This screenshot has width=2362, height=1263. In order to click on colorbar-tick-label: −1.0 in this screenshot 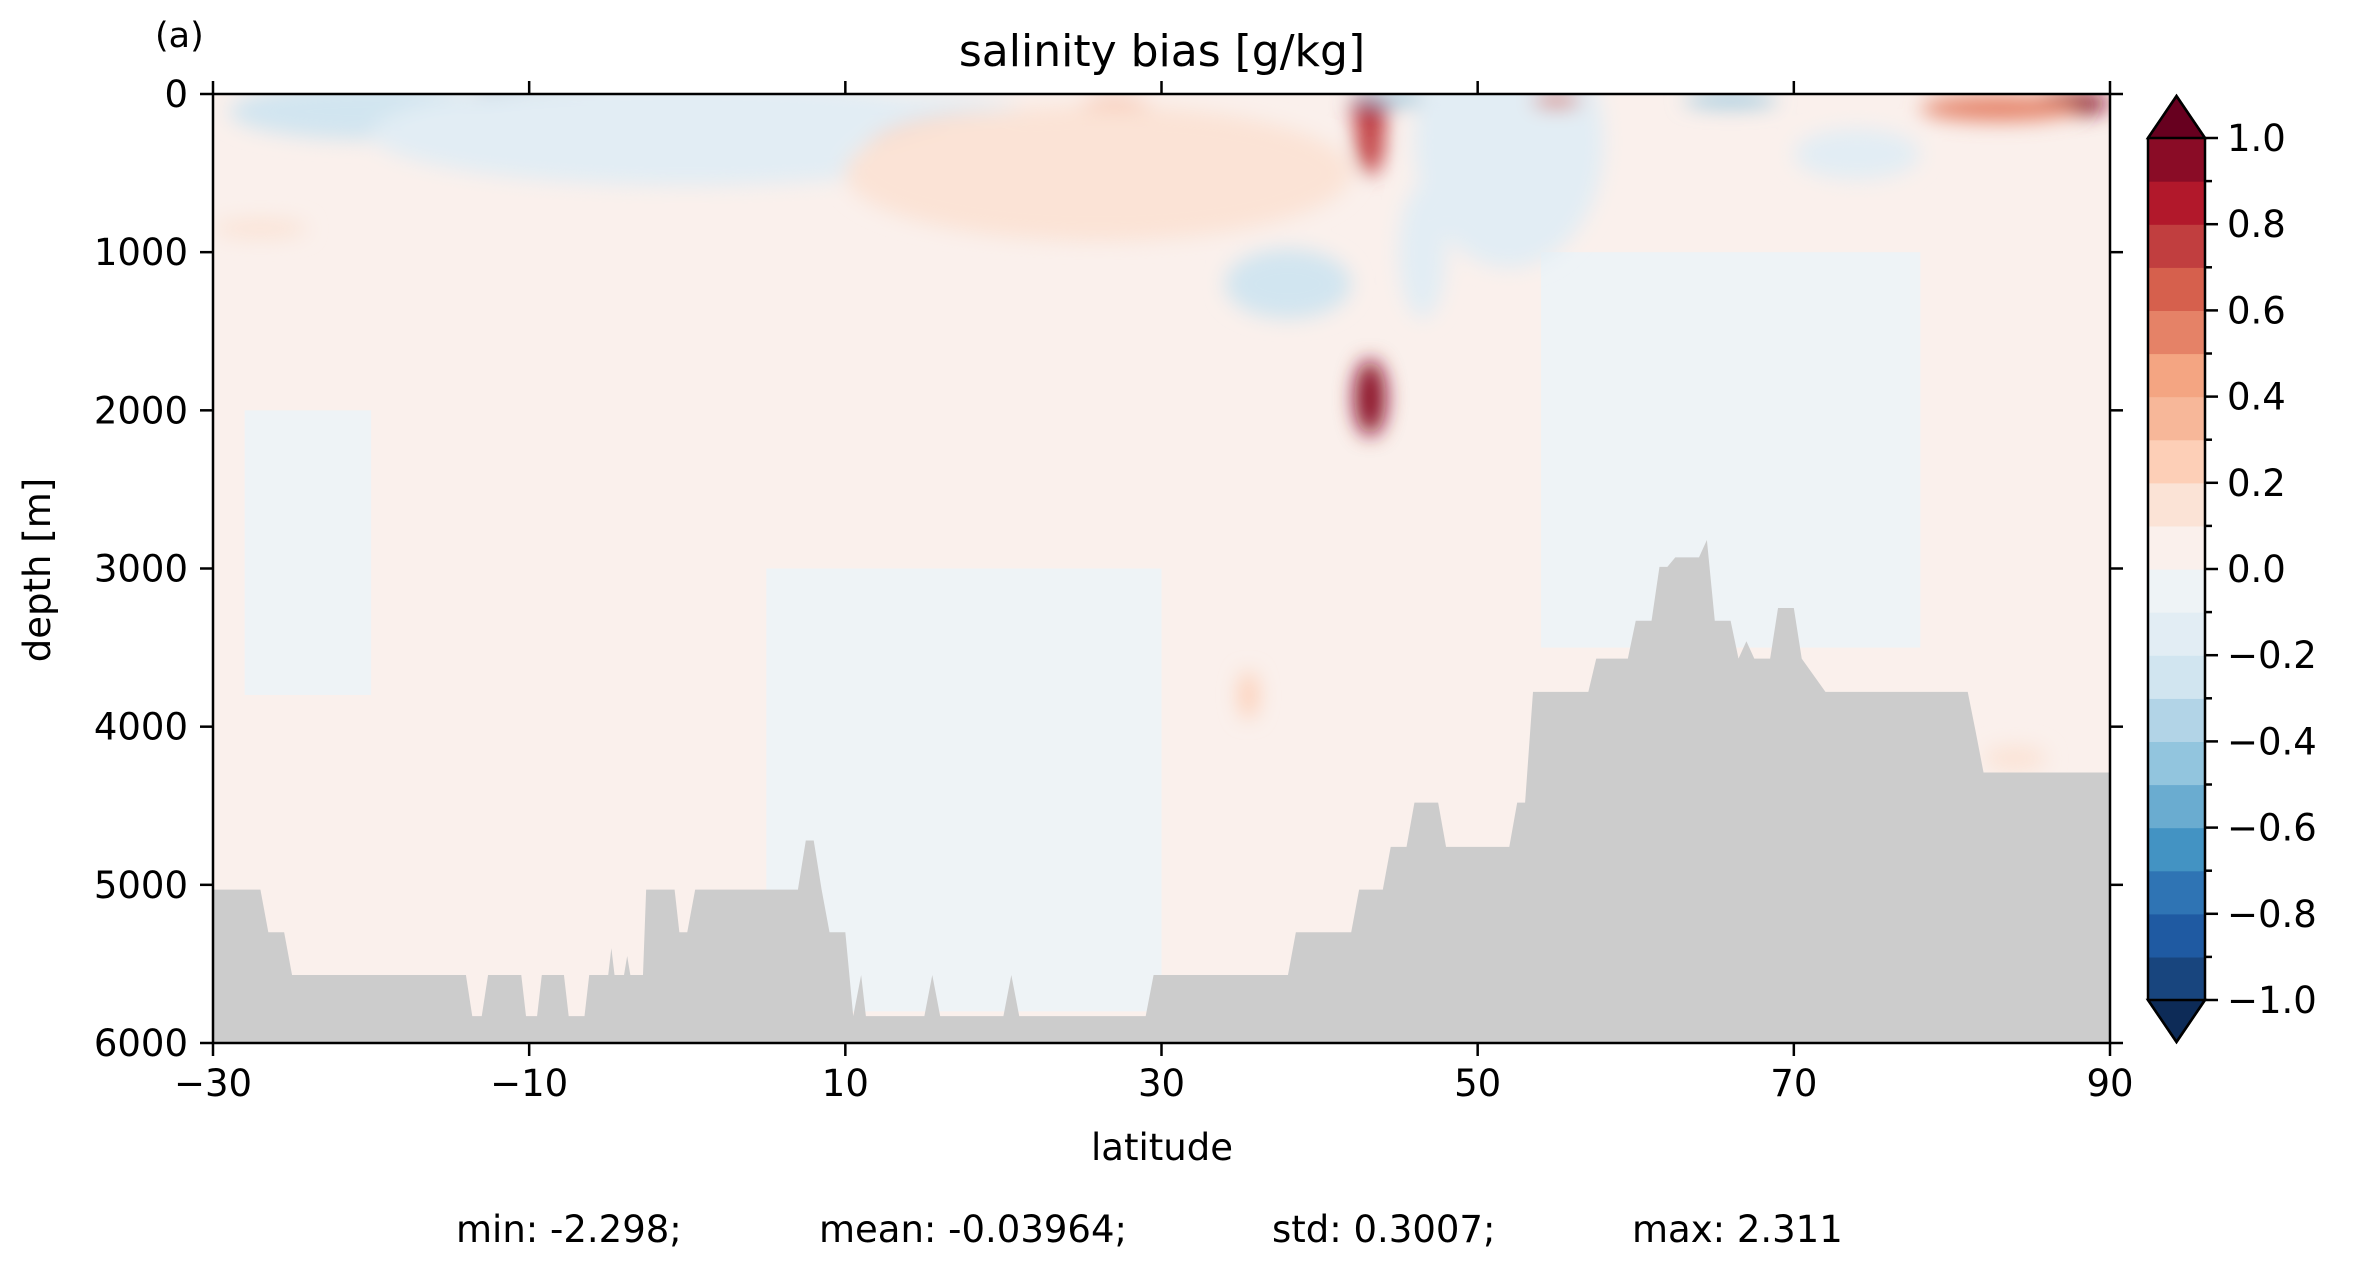, I will do `click(2272, 1000)`.